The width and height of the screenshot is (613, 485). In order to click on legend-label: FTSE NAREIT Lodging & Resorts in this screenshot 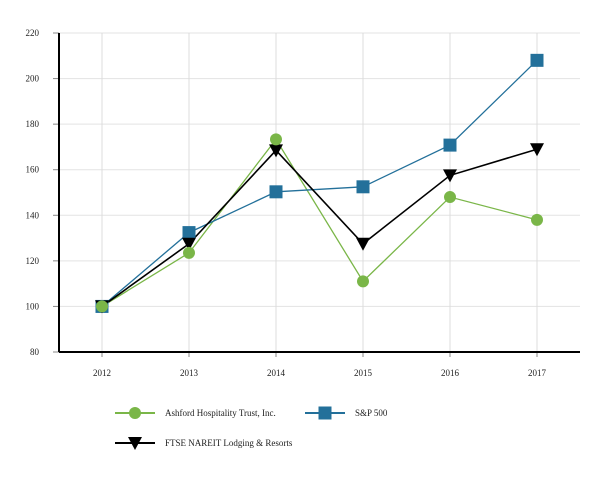, I will do `click(229, 443)`.